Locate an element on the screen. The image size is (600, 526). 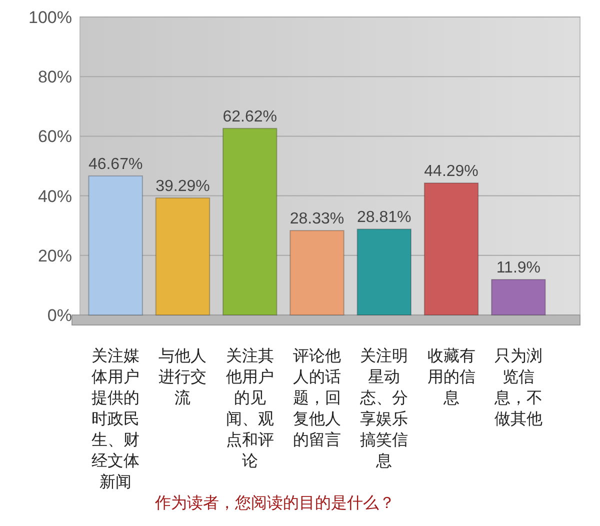
data-label: 44.29% is located at coordinates (451, 171).